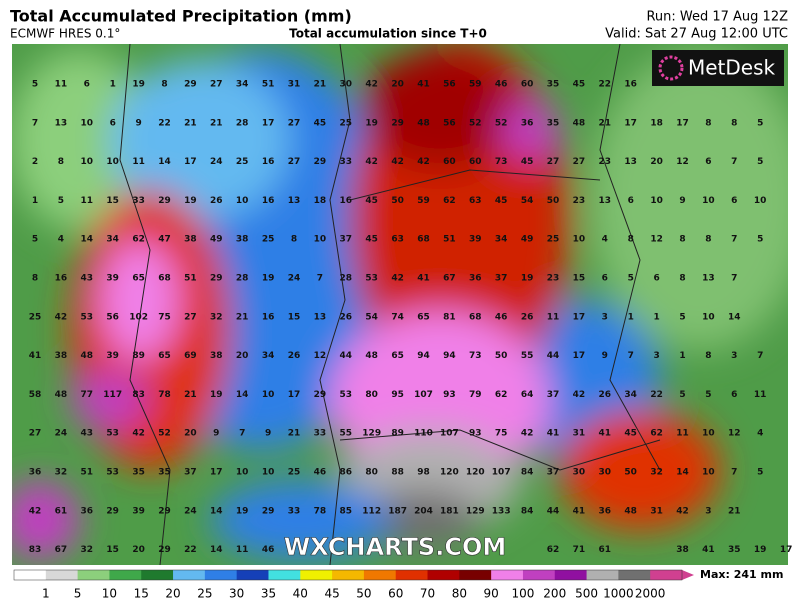 This screenshot has width=800, height=613. Describe the element at coordinates (346, 85) in the screenshot. I see `grid-value: 30` at that location.